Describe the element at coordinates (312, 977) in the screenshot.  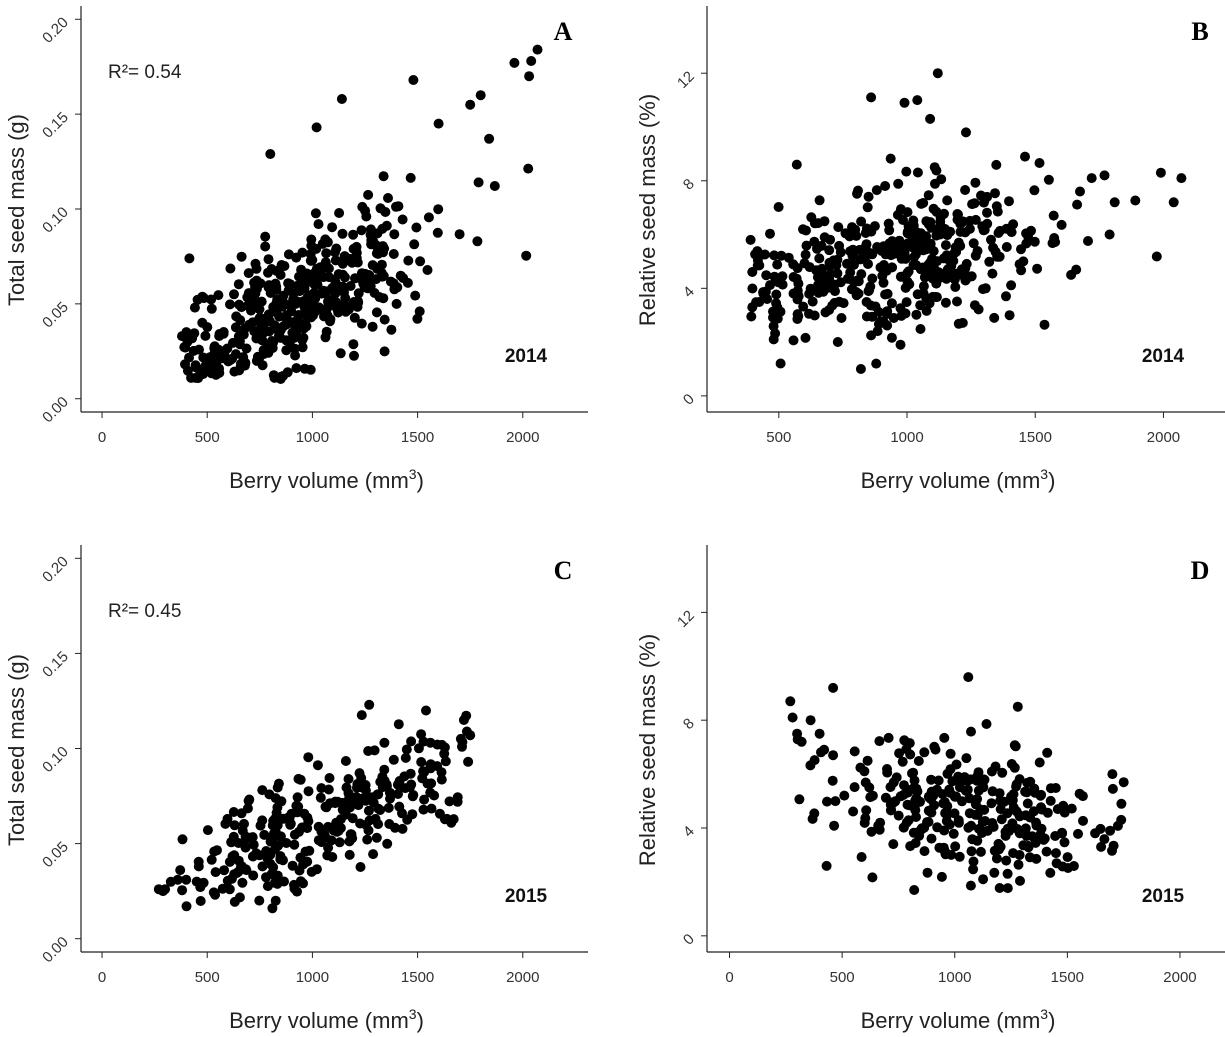
I see `x-tick-label: 1000` at that location.